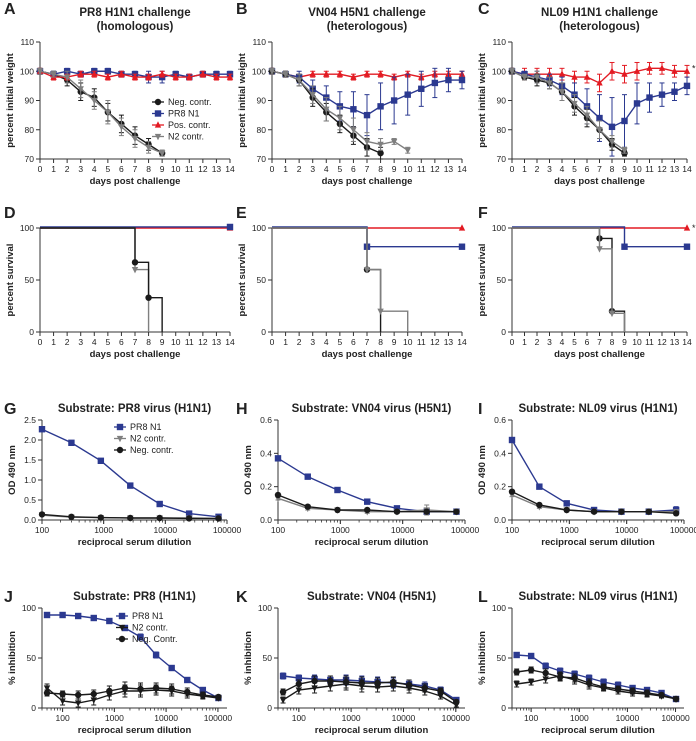 This screenshot has width=696, height=741. What do you see at coordinates (587, 342) in the screenshot?
I see `x-tick-label: 6` at bounding box center [587, 342].